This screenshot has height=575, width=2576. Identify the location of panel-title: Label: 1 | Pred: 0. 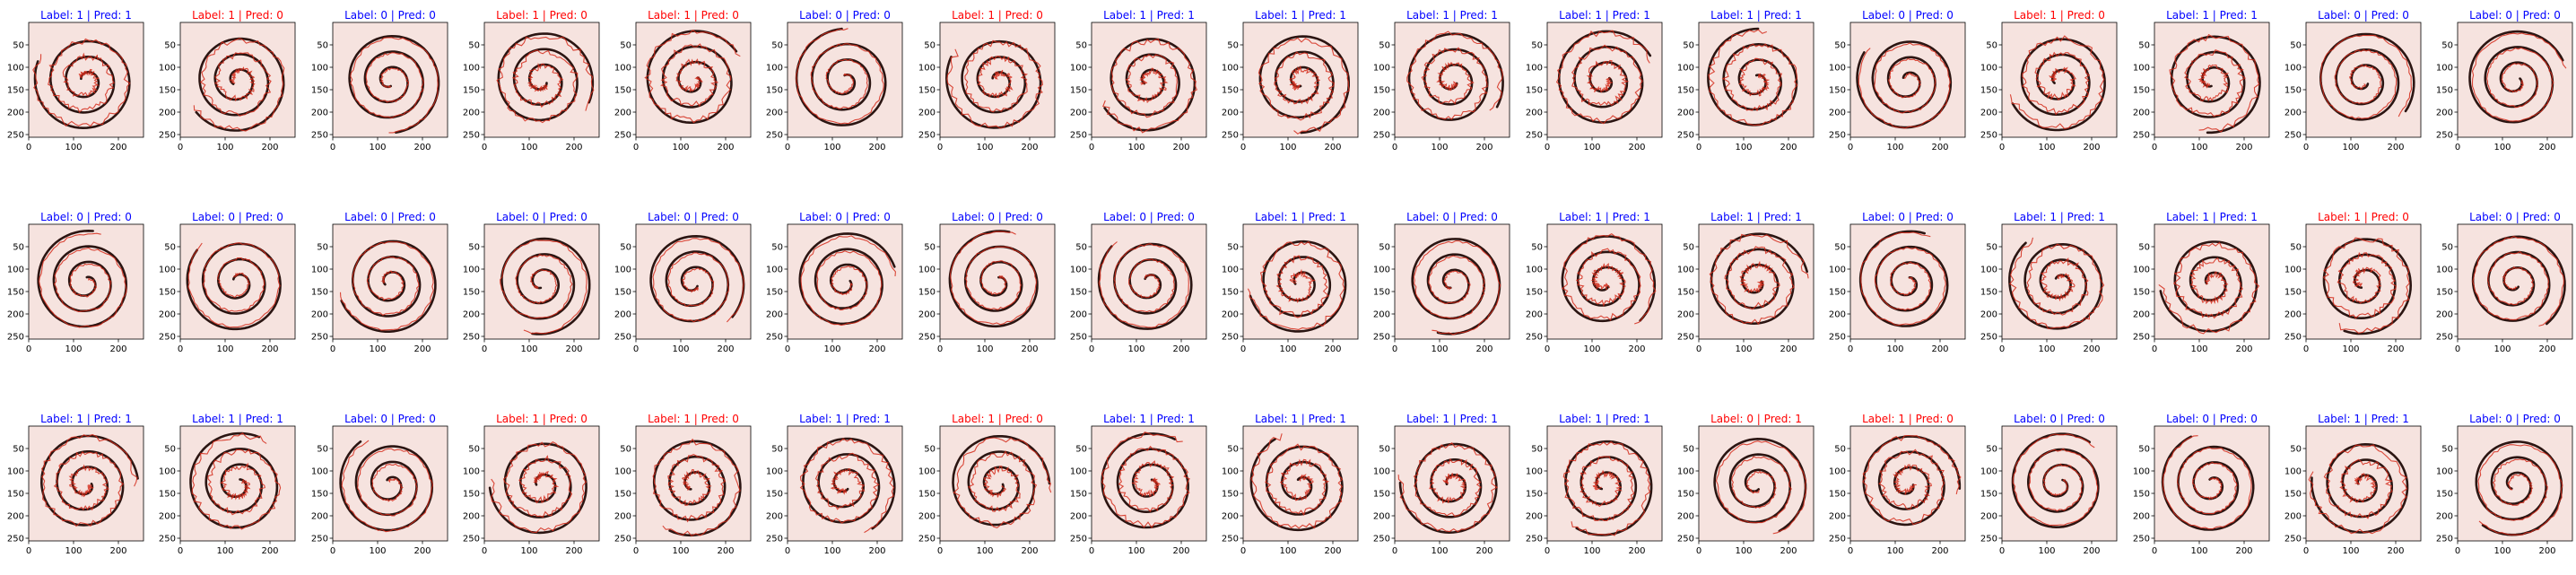
(693, 419).